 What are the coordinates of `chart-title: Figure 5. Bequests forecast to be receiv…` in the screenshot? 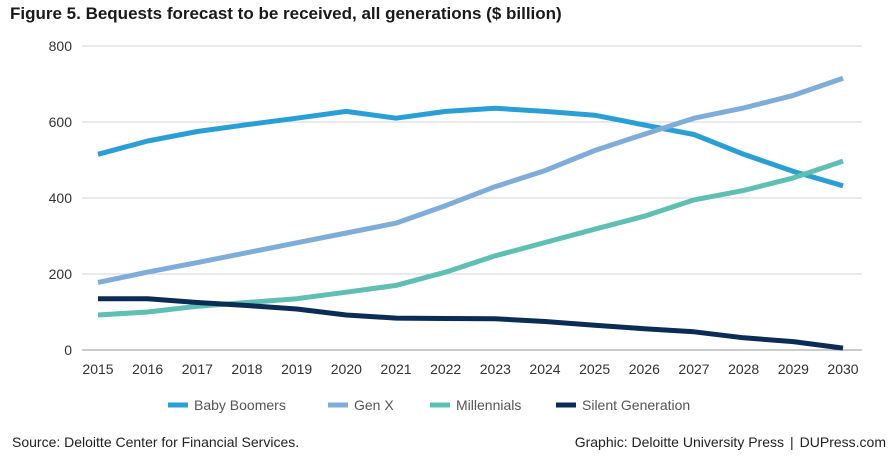 It's located at (286, 13).